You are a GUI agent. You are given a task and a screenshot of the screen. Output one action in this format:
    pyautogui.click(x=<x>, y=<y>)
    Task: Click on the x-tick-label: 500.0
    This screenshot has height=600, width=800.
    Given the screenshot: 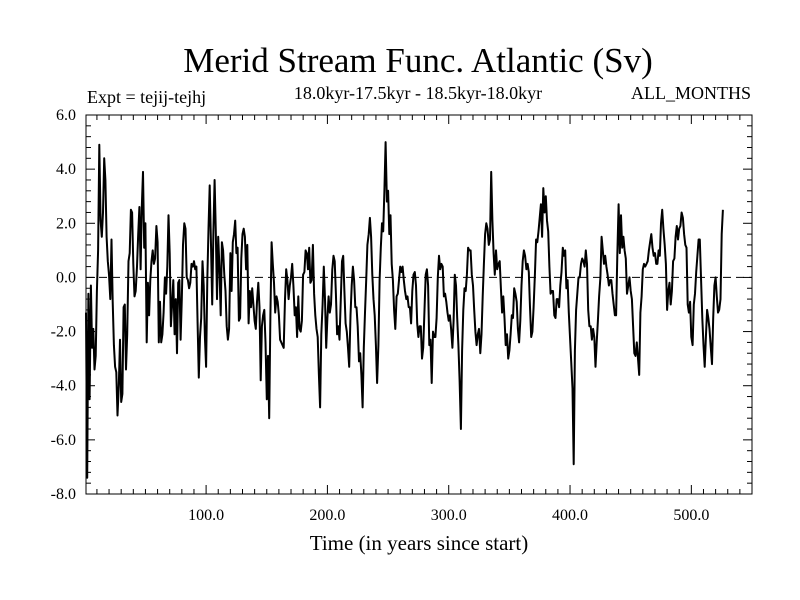 What is the action you would take?
    pyautogui.click(x=691, y=515)
    